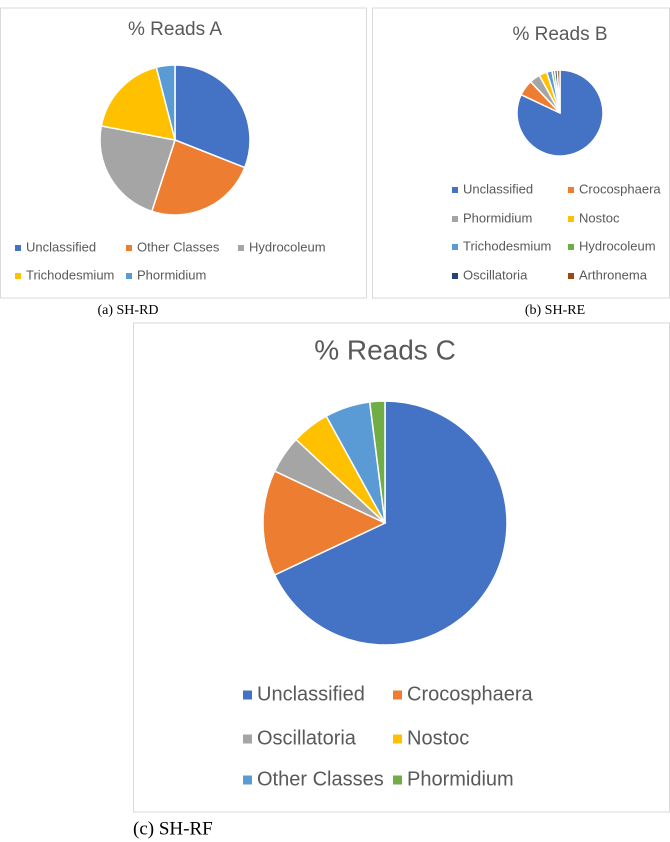 This screenshot has width=670, height=842. I want to click on caption: (b) SH-RE, so click(555, 310).